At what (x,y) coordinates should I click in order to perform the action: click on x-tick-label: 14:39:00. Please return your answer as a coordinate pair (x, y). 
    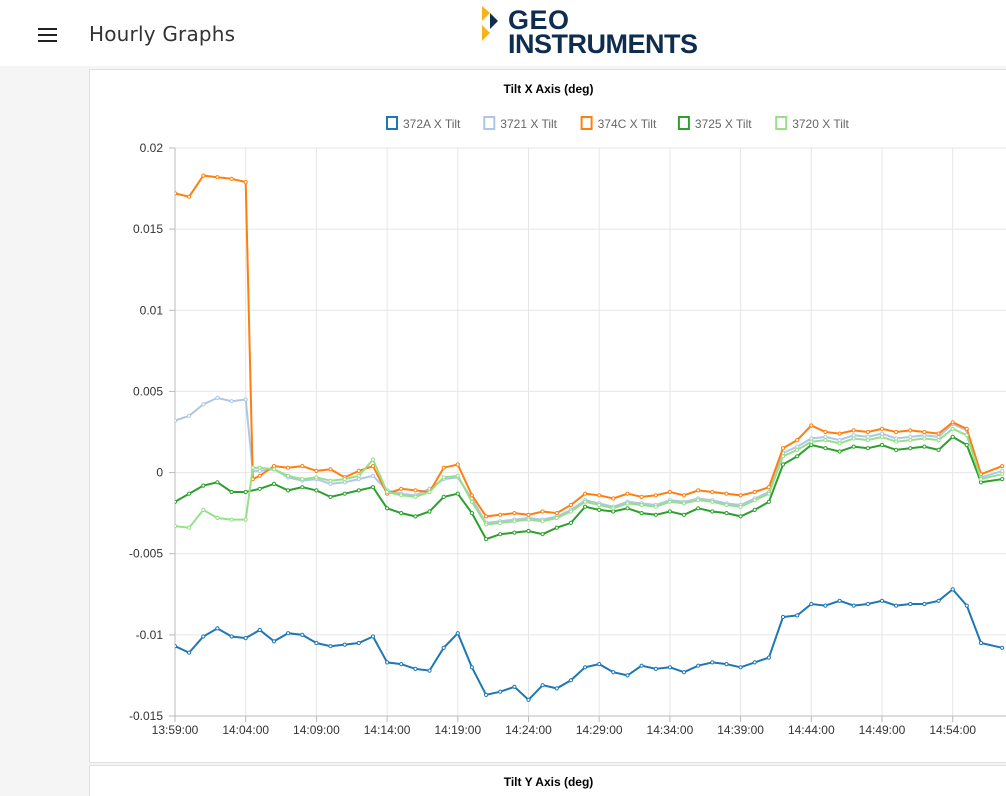
    Looking at the image, I should click on (740, 730).